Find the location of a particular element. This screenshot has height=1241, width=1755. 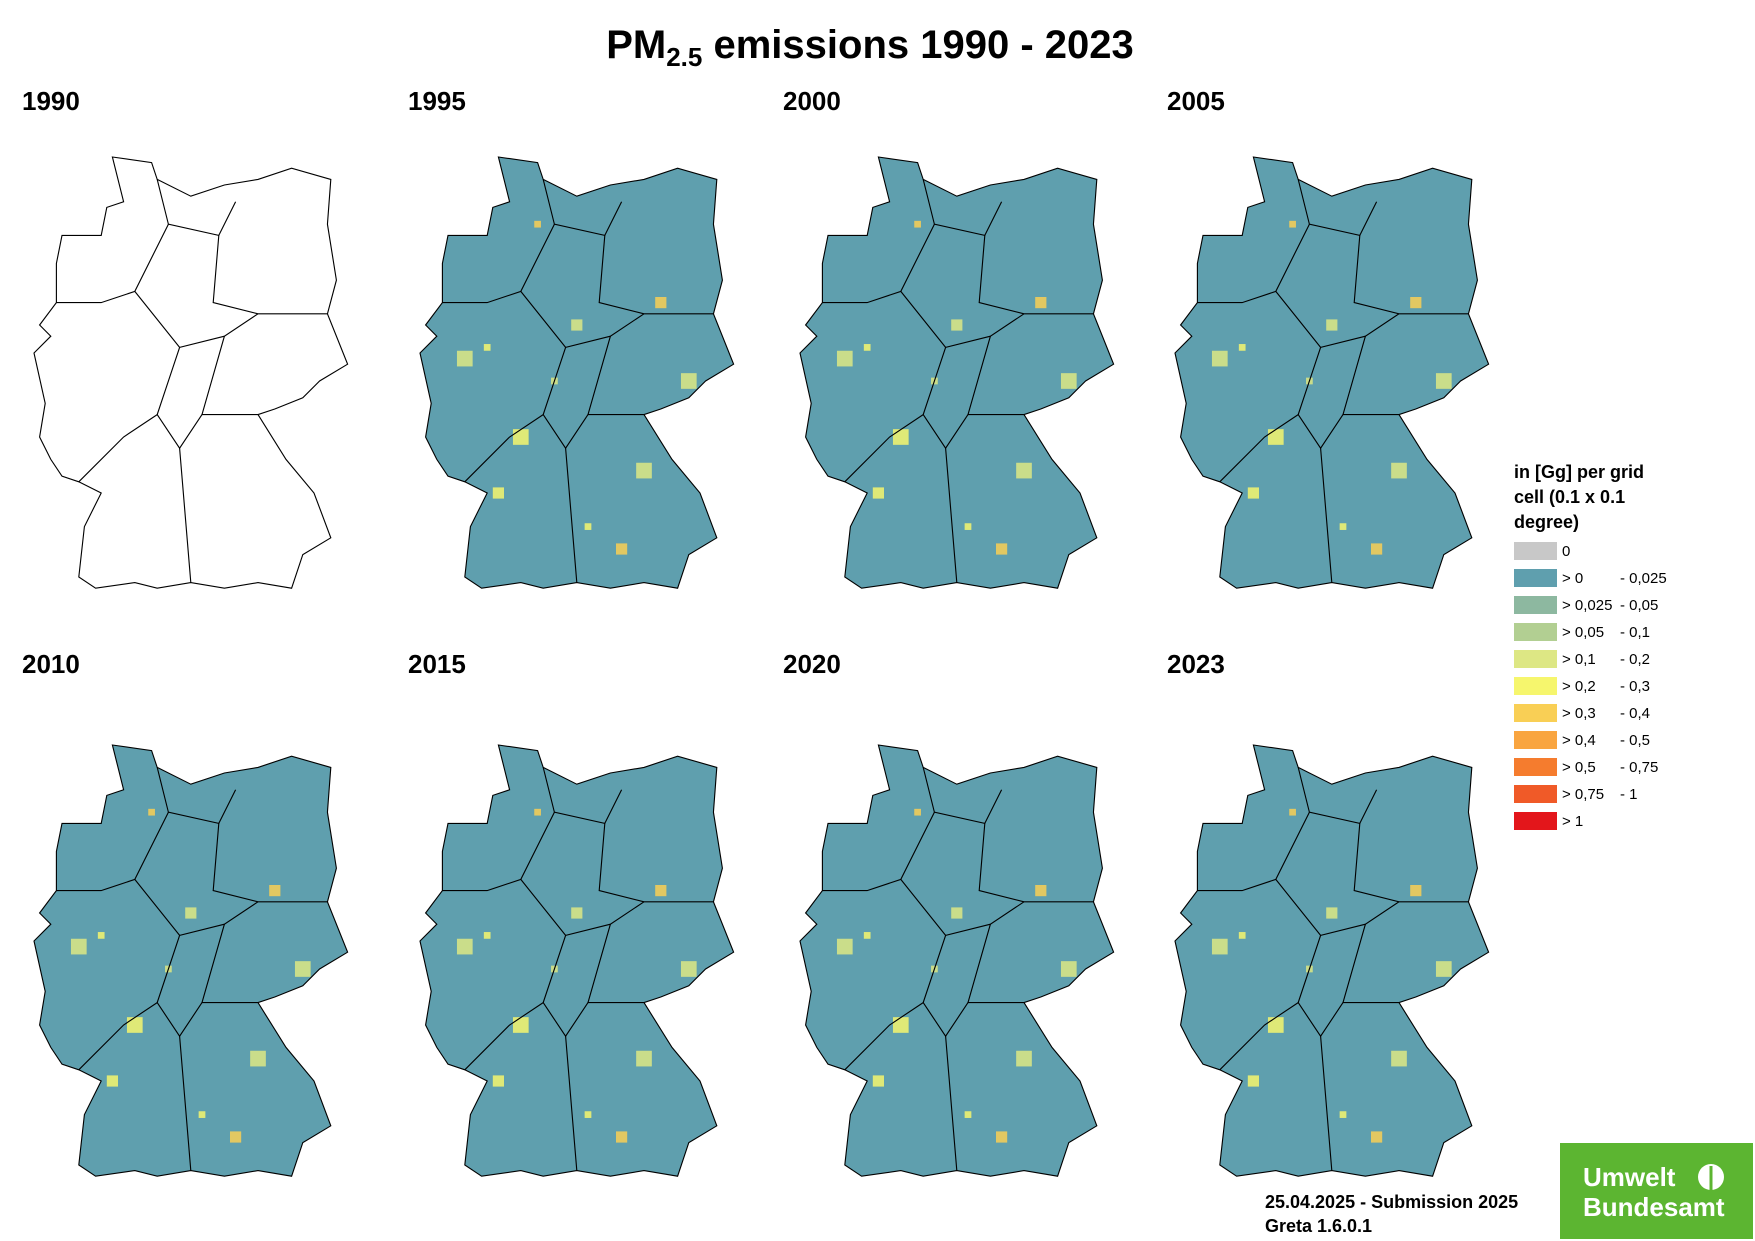

figure-title: PM2.5 emissions 1990 - 2023 is located at coordinates (870, 47).